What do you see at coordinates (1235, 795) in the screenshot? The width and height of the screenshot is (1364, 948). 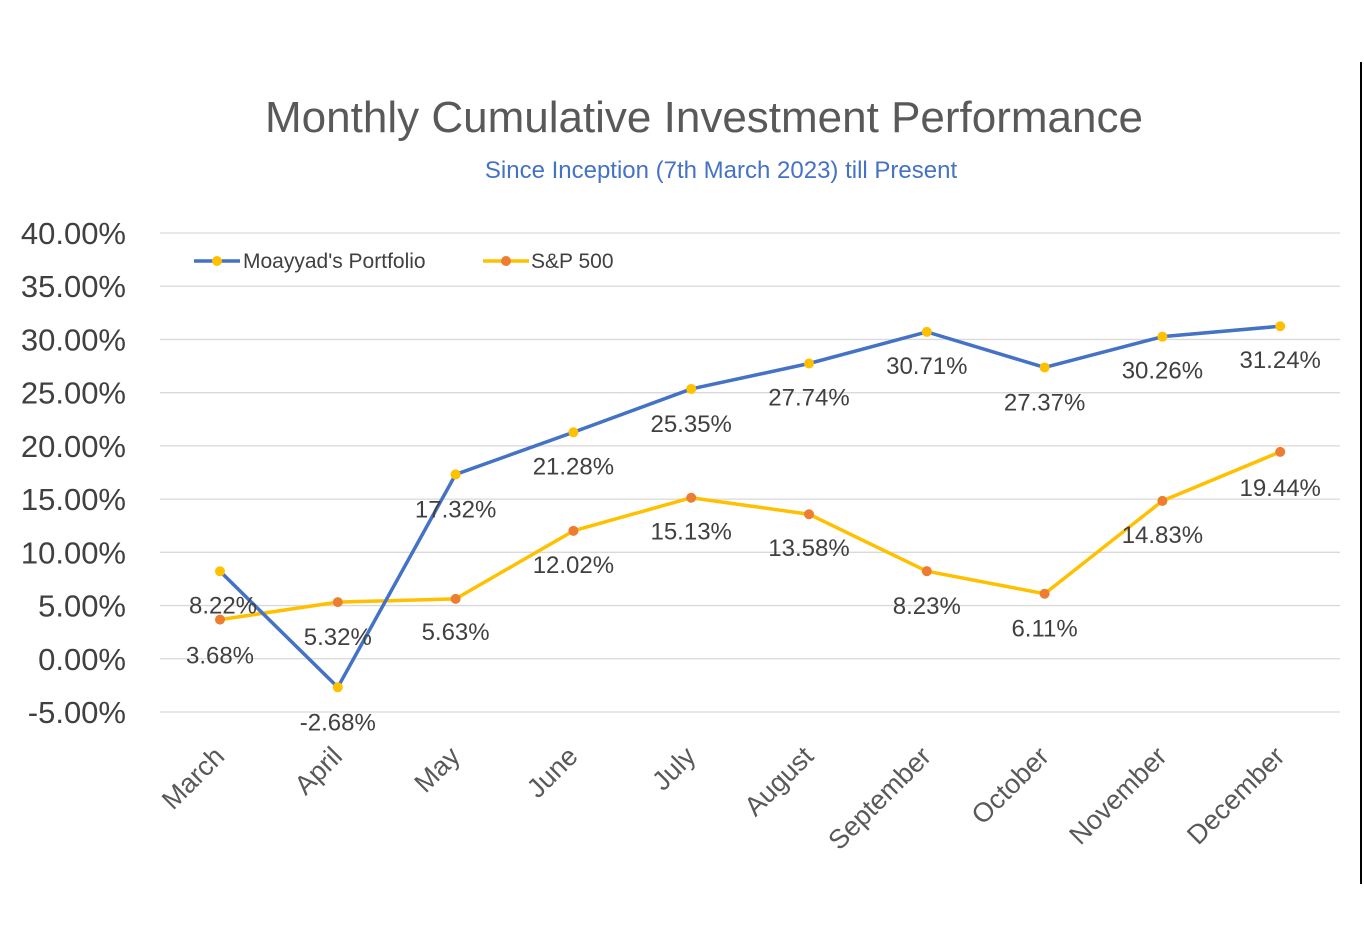 I see `x-tick-label: December` at bounding box center [1235, 795].